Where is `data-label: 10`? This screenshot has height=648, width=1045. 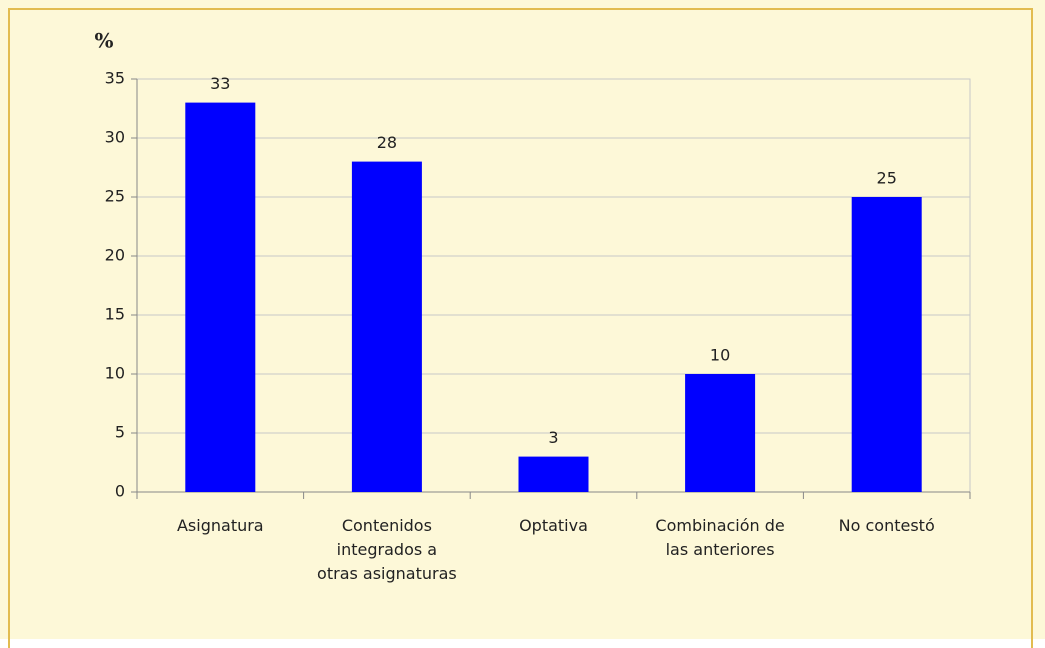 data-label: 10 is located at coordinates (720, 355).